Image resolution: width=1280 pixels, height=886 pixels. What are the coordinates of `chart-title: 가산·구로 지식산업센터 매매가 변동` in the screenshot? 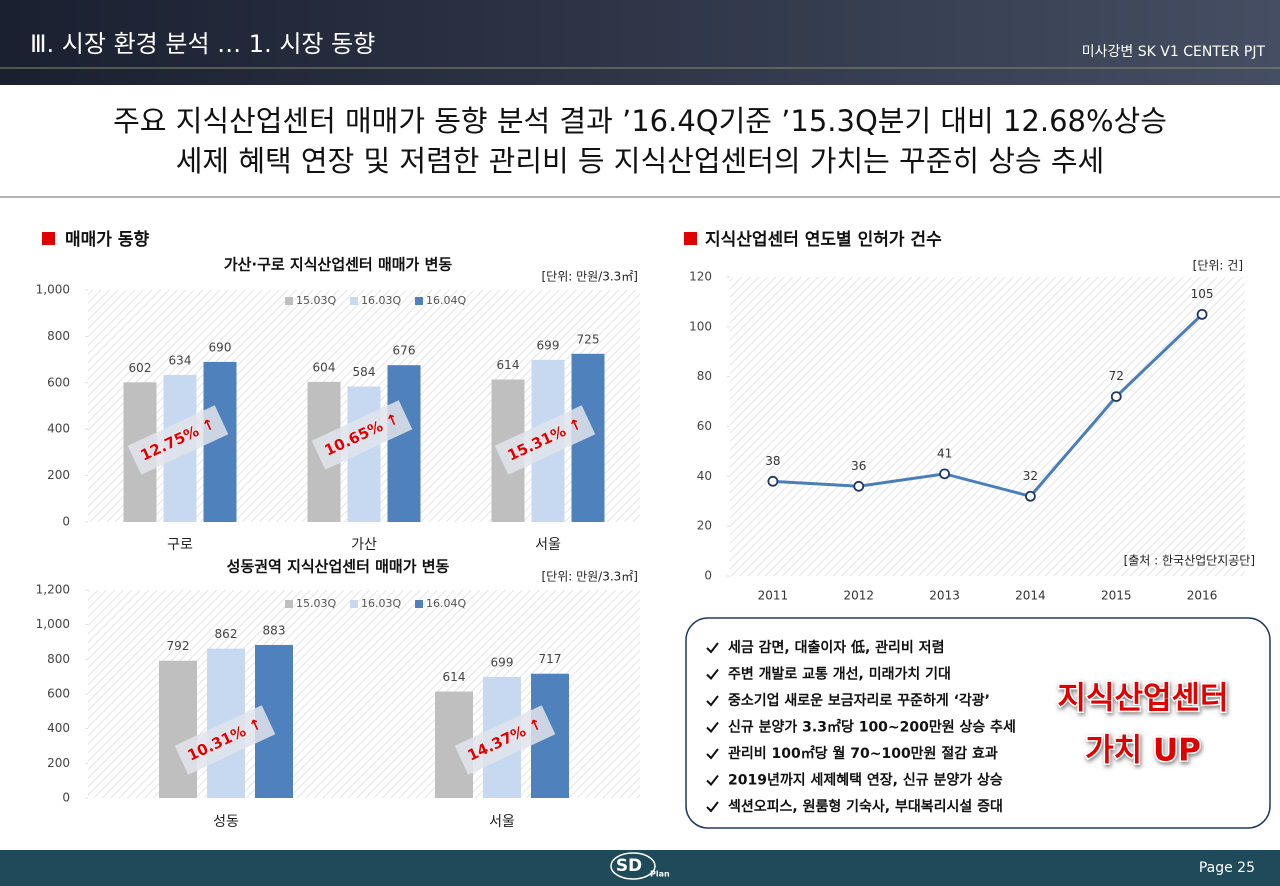 It's located at (338, 265).